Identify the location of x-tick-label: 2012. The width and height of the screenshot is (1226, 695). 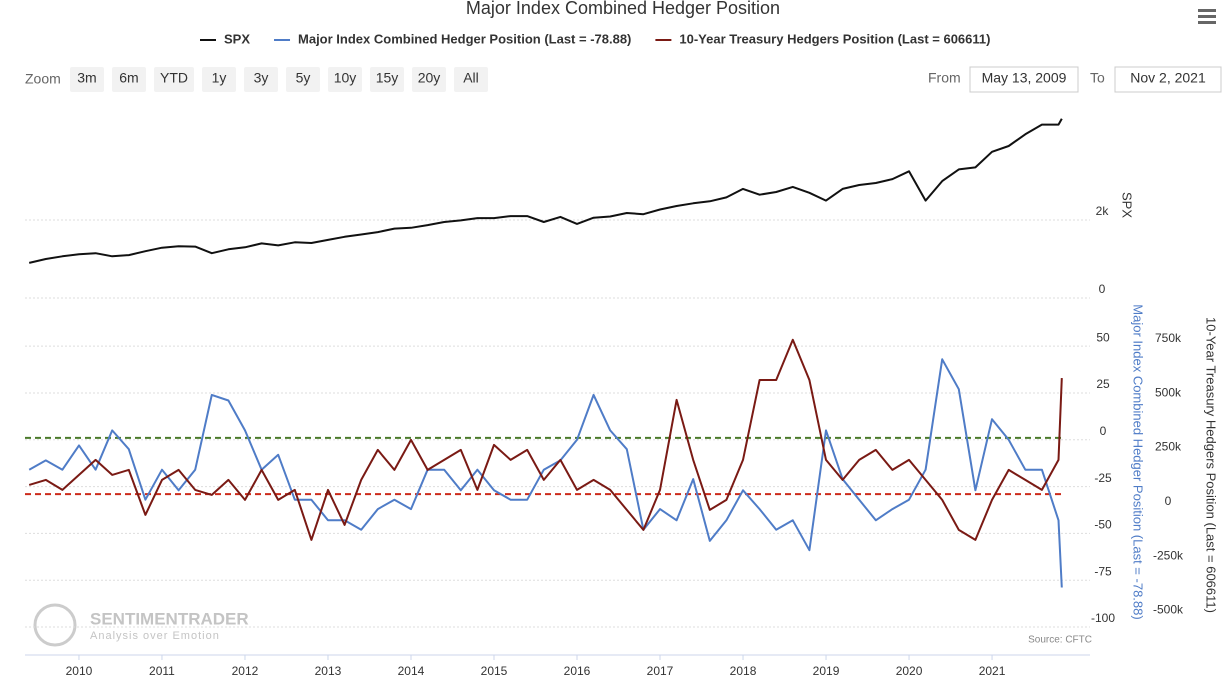
(245, 671).